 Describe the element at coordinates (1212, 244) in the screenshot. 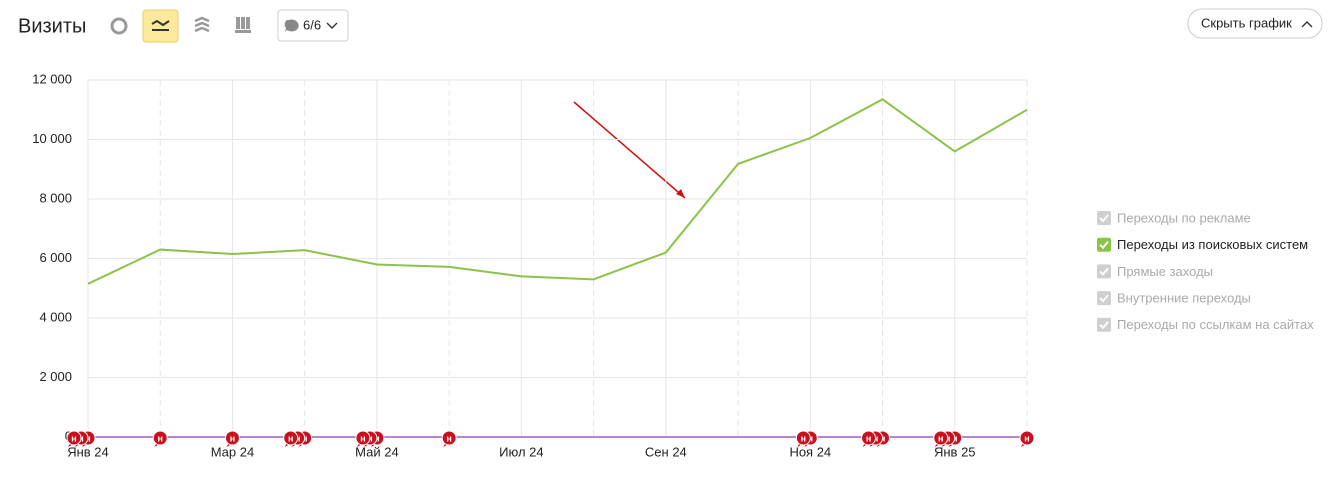

I see `legend-label: Переходы из поисковых систем` at that location.